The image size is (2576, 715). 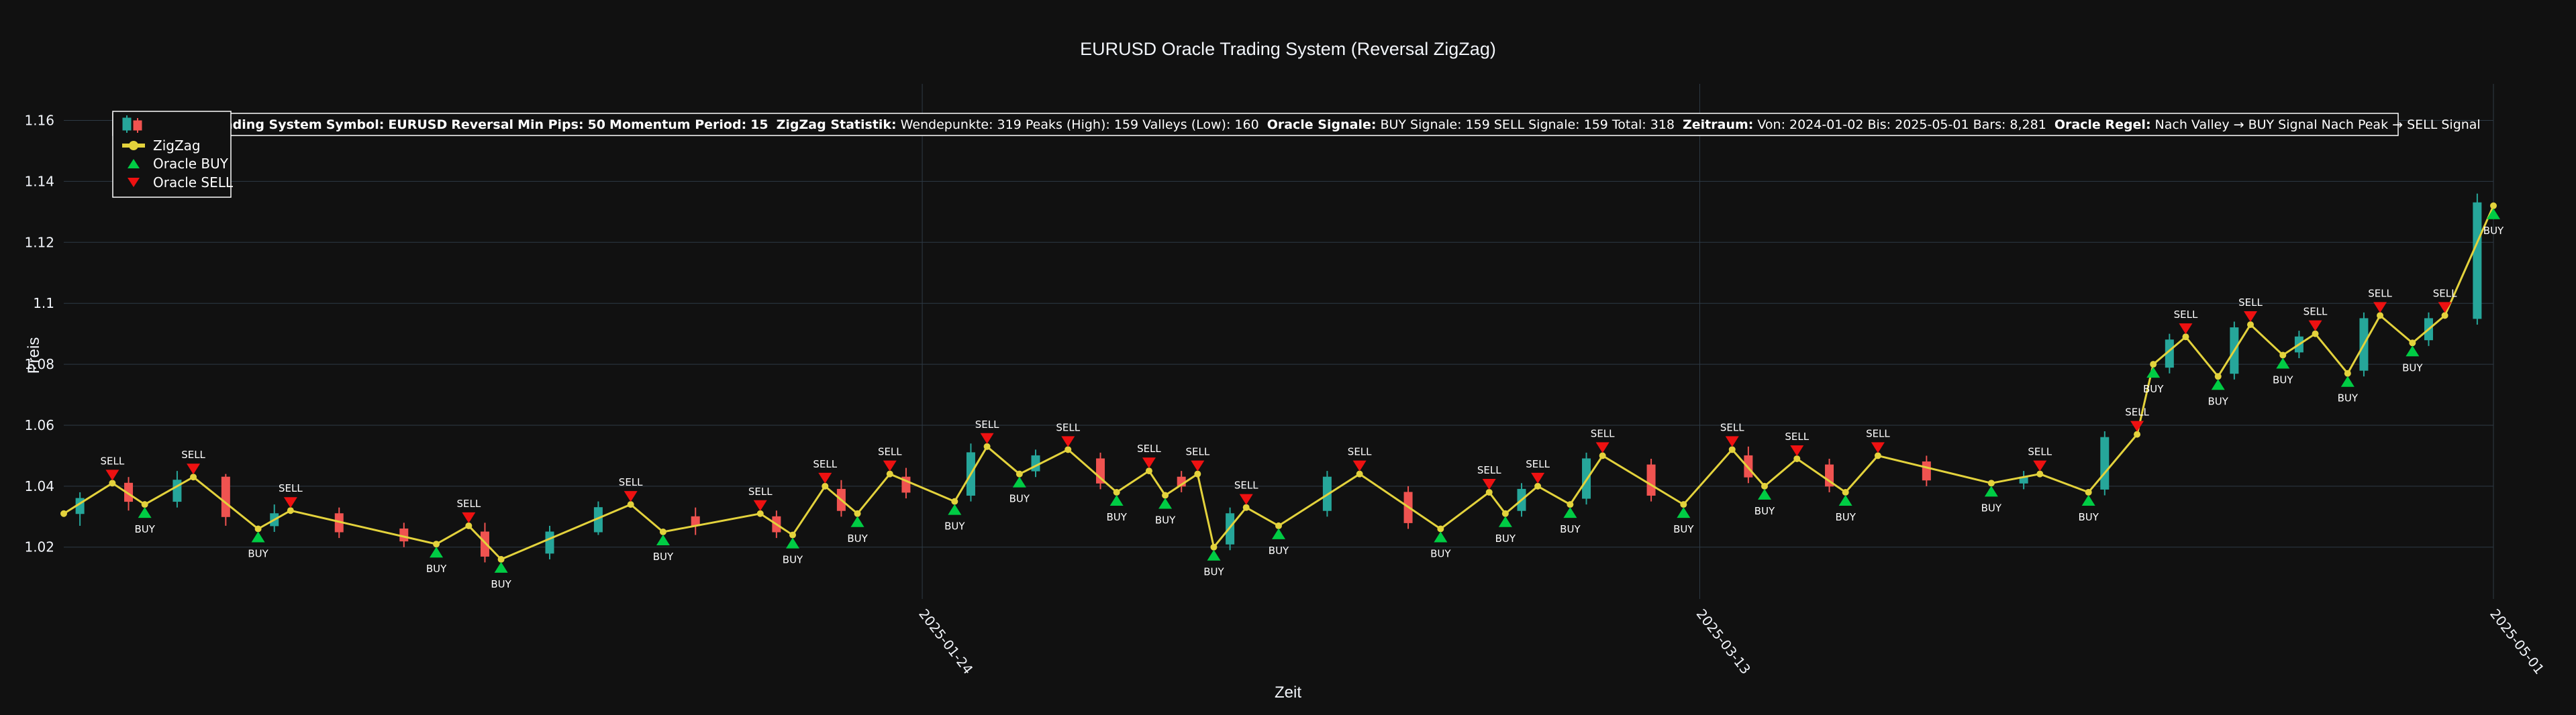 What do you see at coordinates (39, 425) in the screenshot?
I see `y-tick-label: 1.06` at bounding box center [39, 425].